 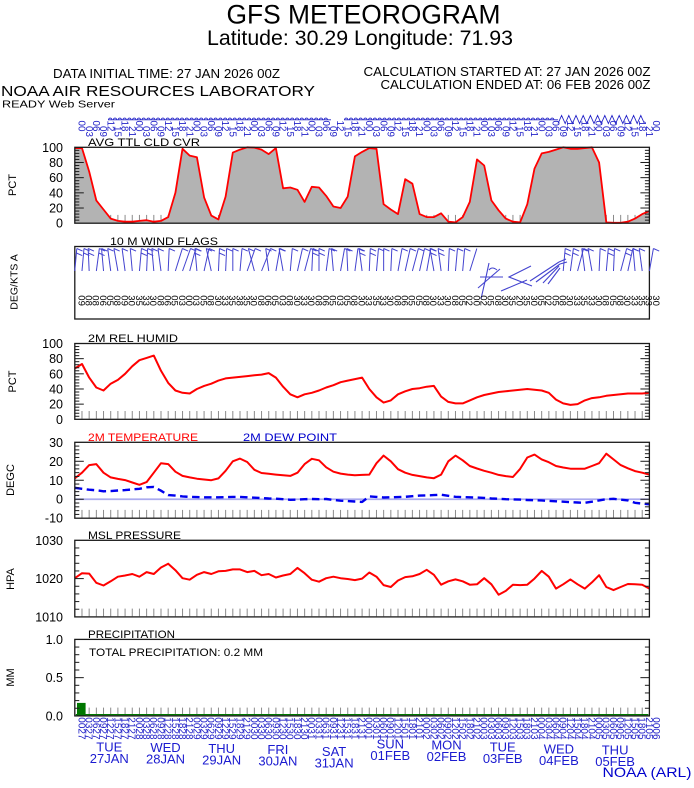 I want to click on svg-text: 0006, so click(x=655, y=728).